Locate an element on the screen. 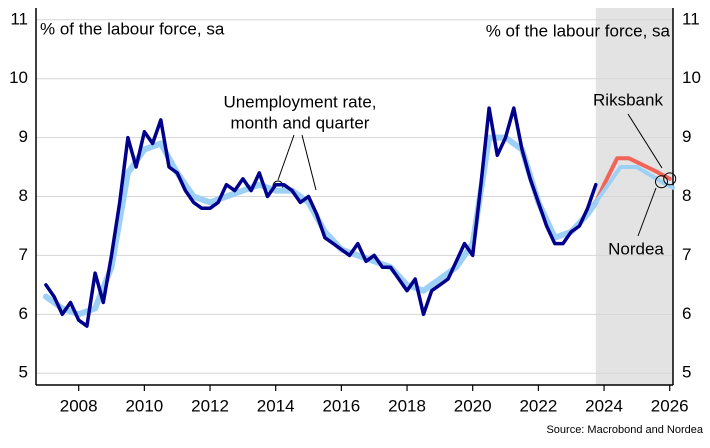 This screenshot has width=710, height=448. x-tick-label: 2024 is located at coordinates (604, 405).